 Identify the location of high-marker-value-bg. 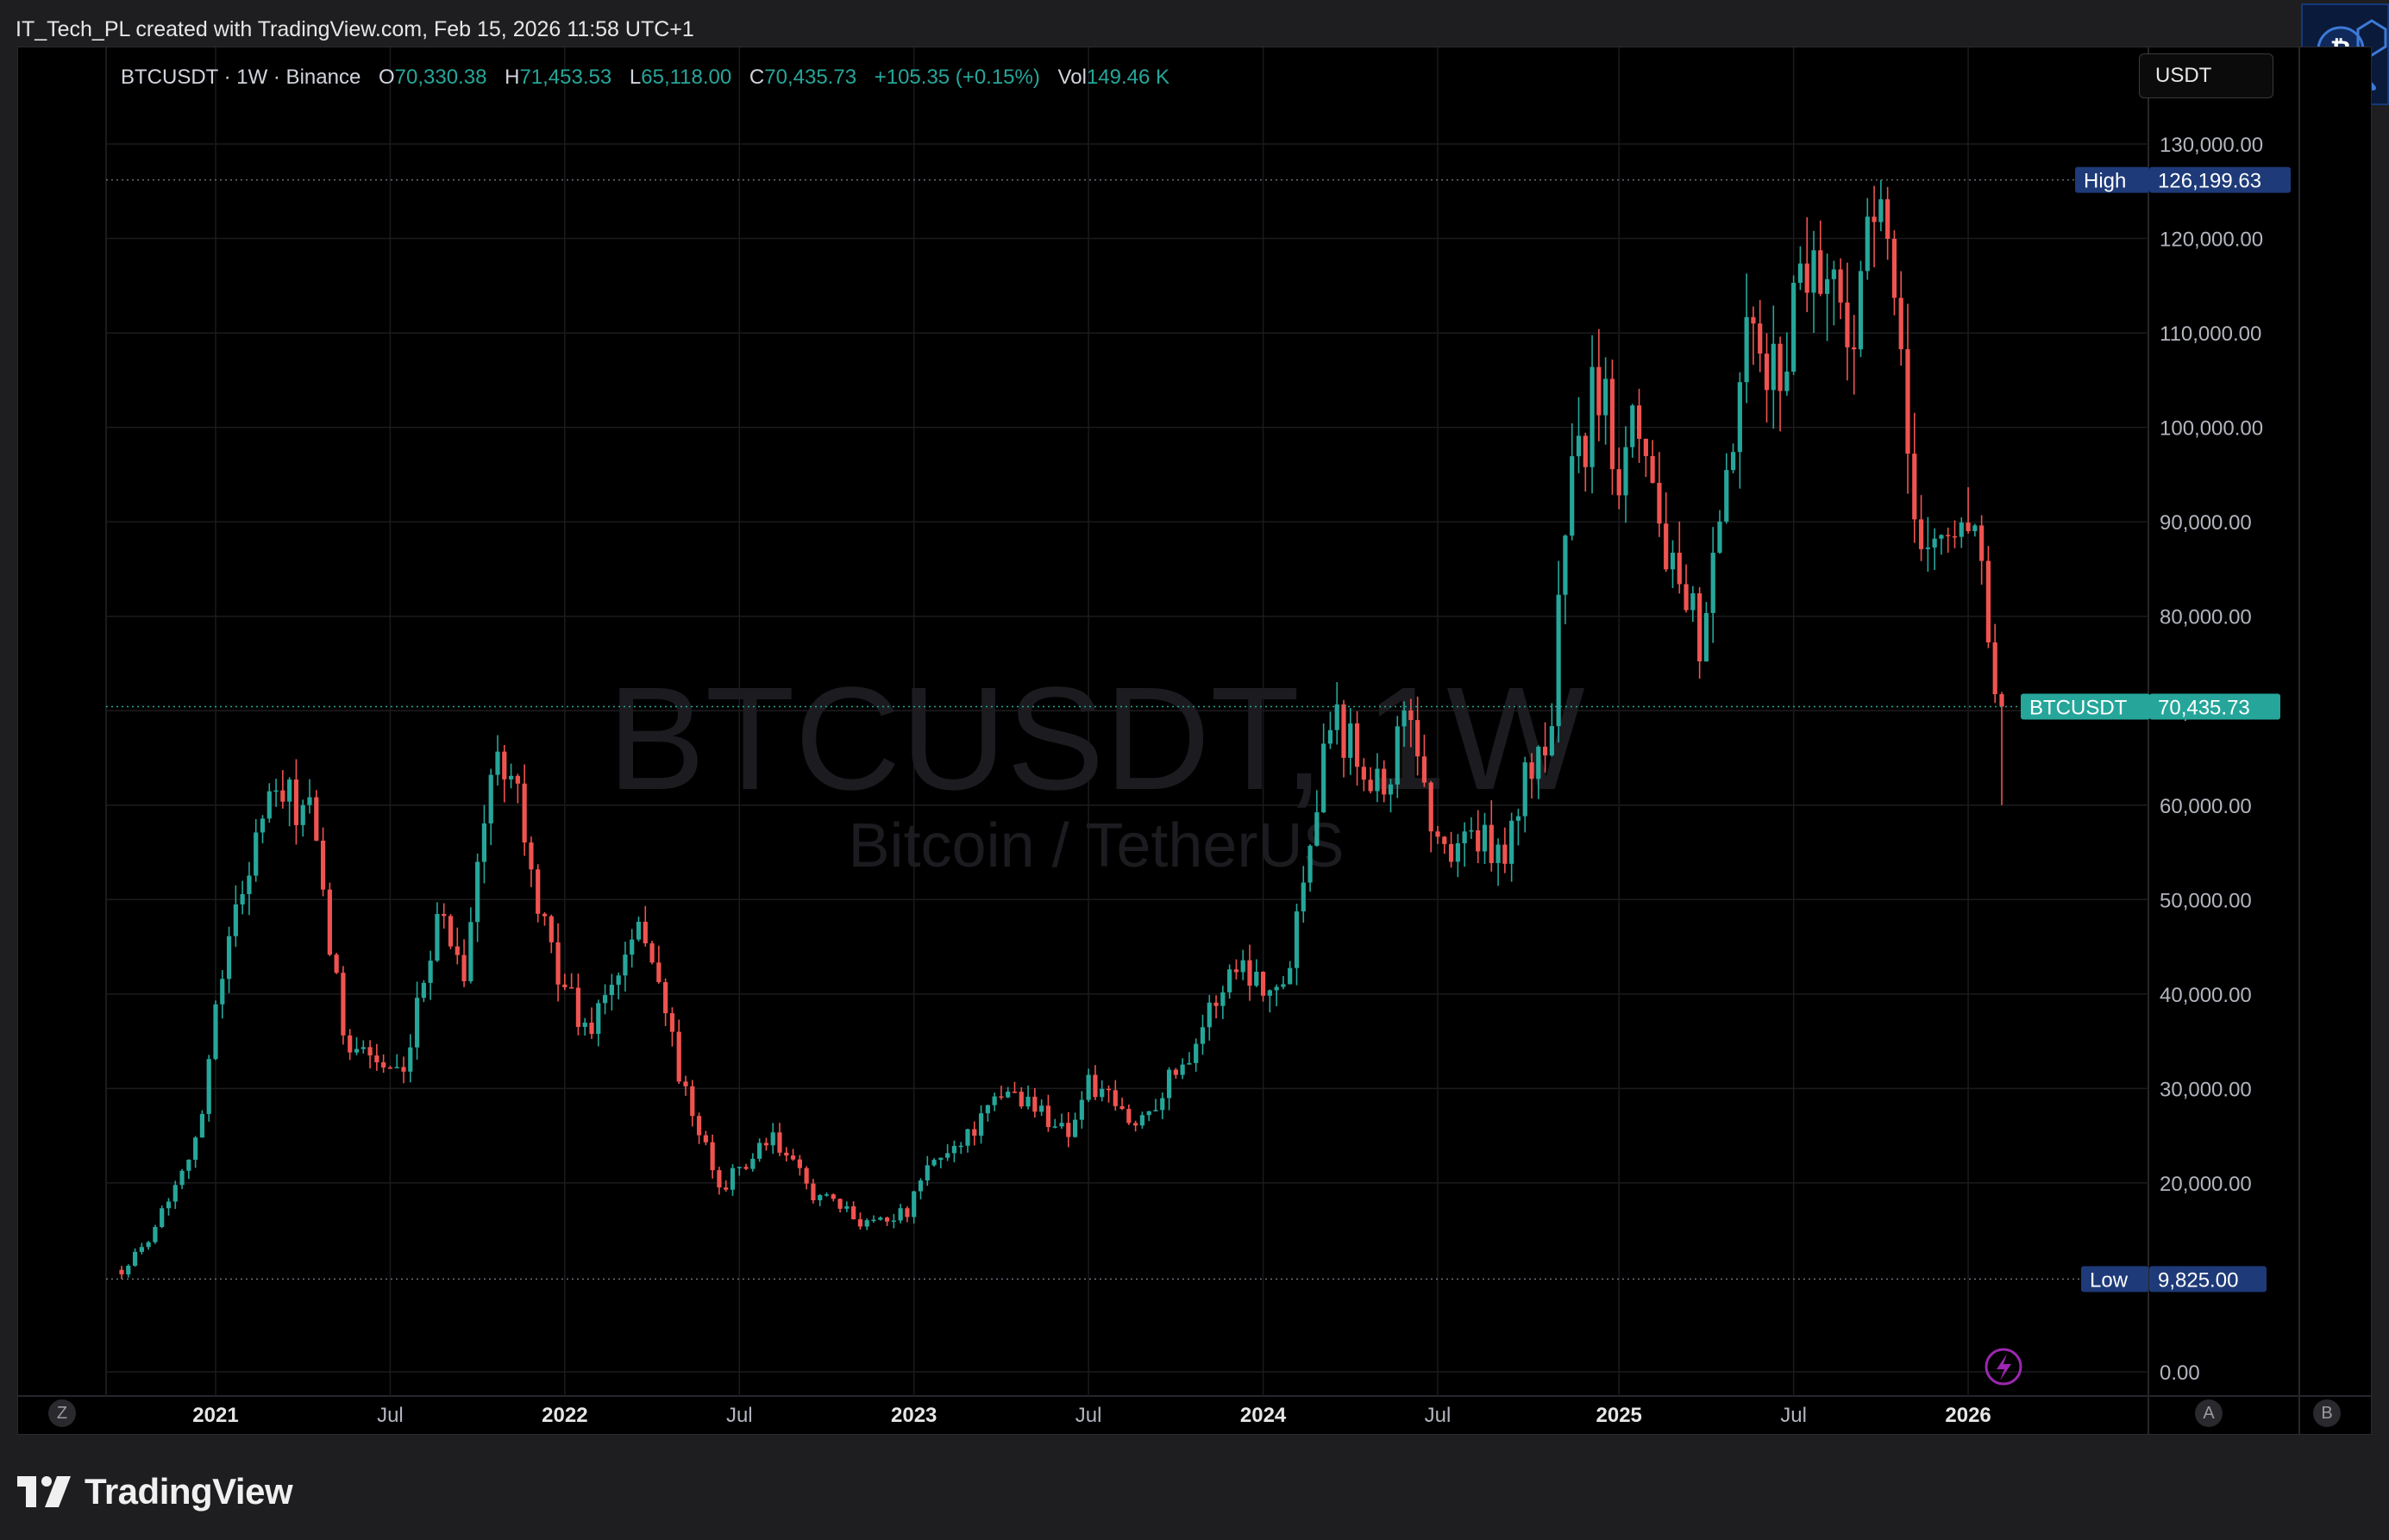
(2220, 179).